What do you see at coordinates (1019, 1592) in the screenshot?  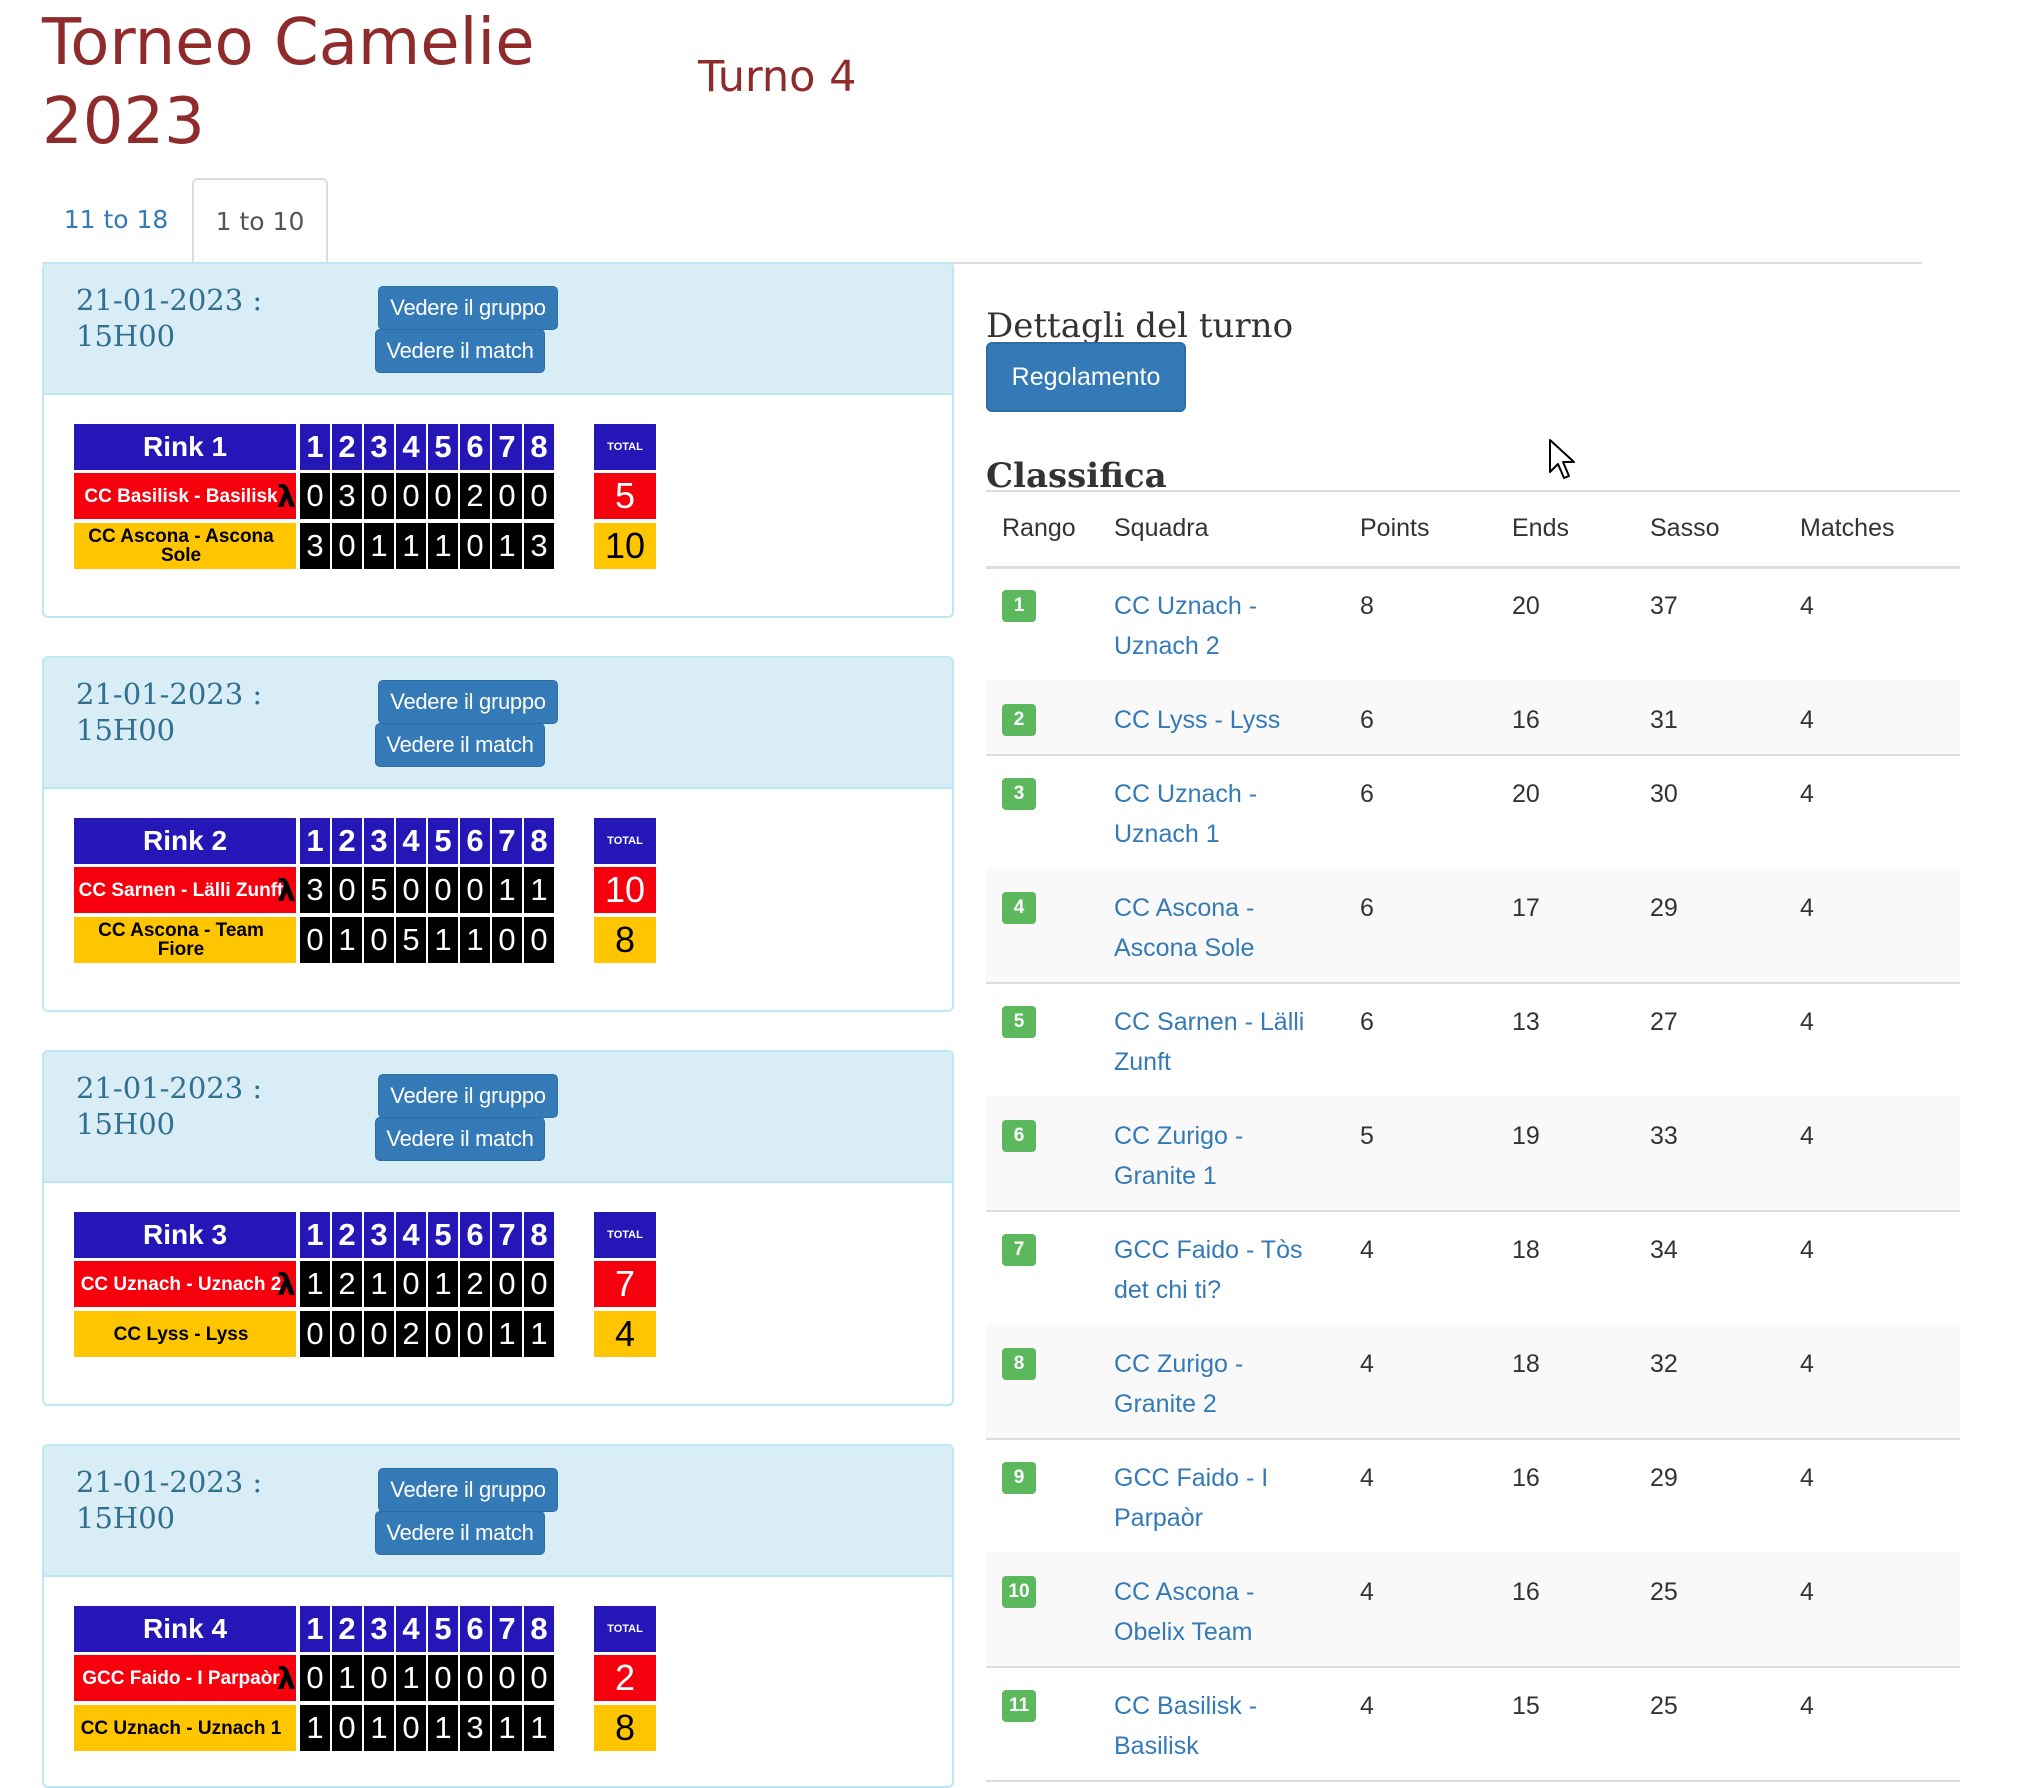 I see `rank-badge: 10` at bounding box center [1019, 1592].